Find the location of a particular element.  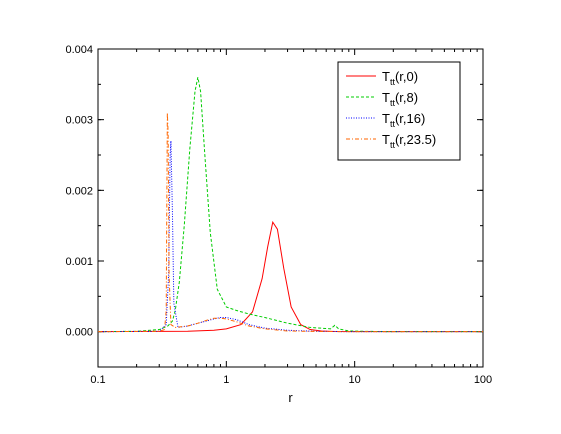

y-tick-label: 0.004 is located at coordinates (79, 50).